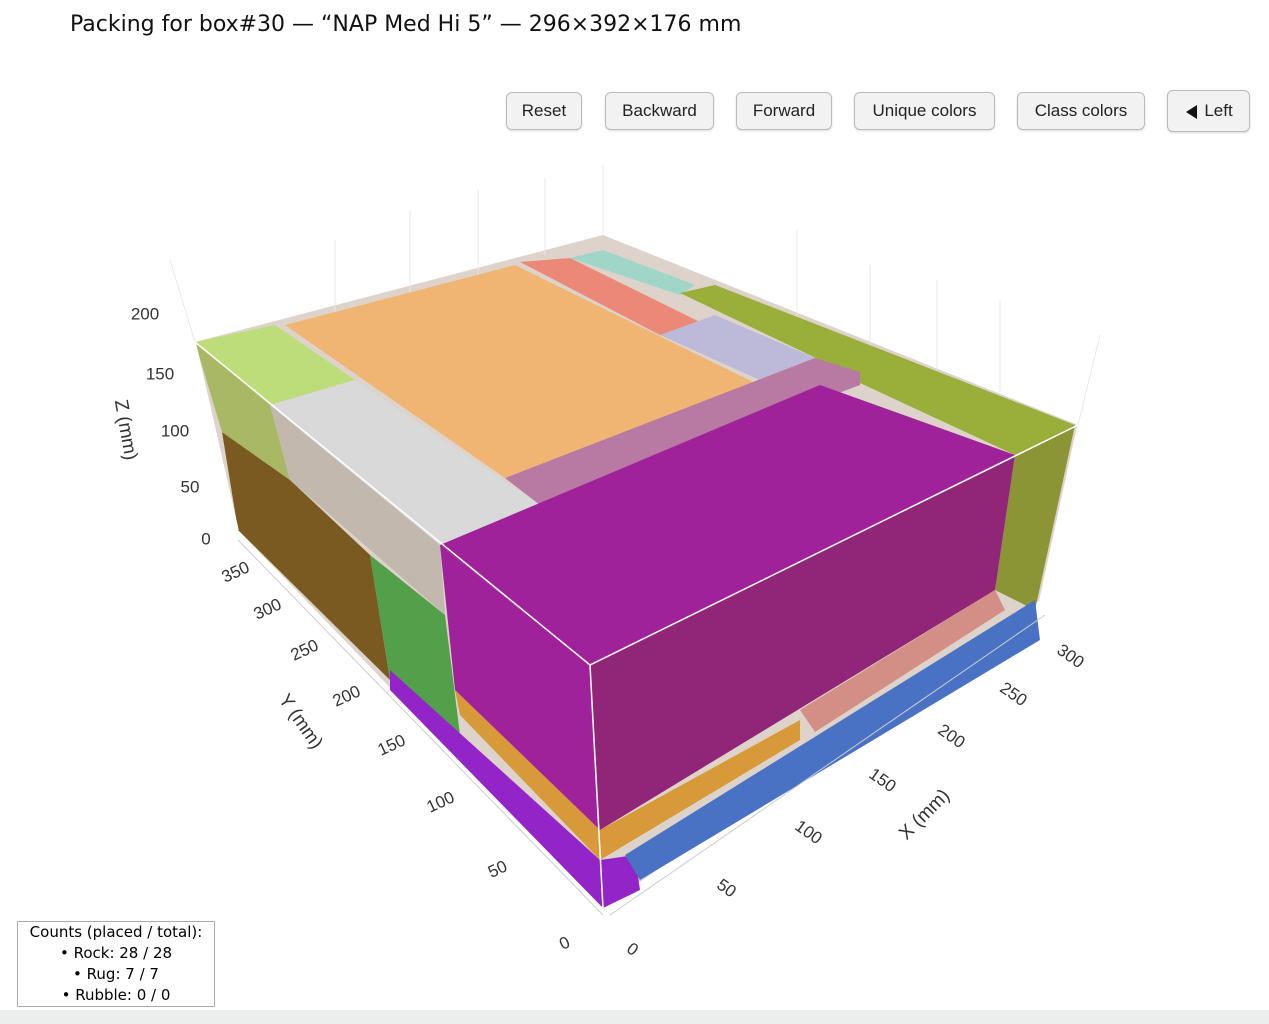 This screenshot has width=1269, height=1024. What do you see at coordinates (190, 486) in the screenshot?
I see `z-tick-label: 50` at bounding box center [190, 486].